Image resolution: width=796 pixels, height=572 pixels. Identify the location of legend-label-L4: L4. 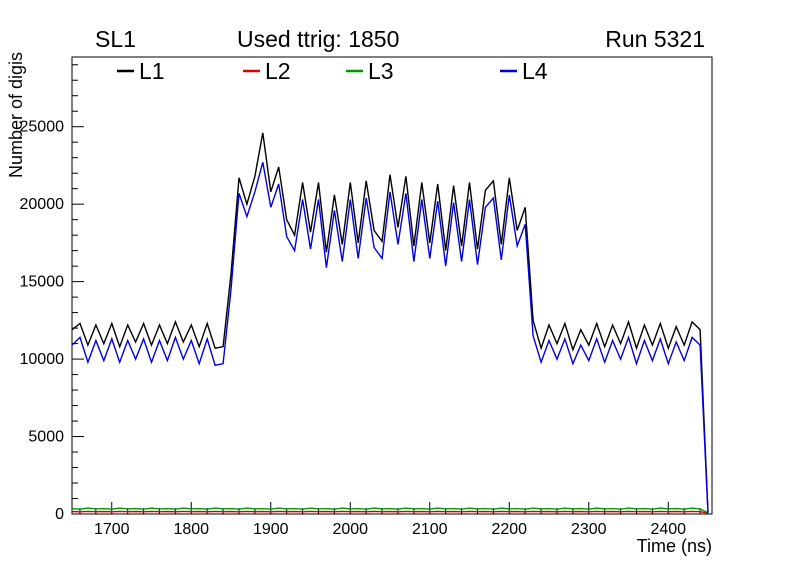
(535, 71).